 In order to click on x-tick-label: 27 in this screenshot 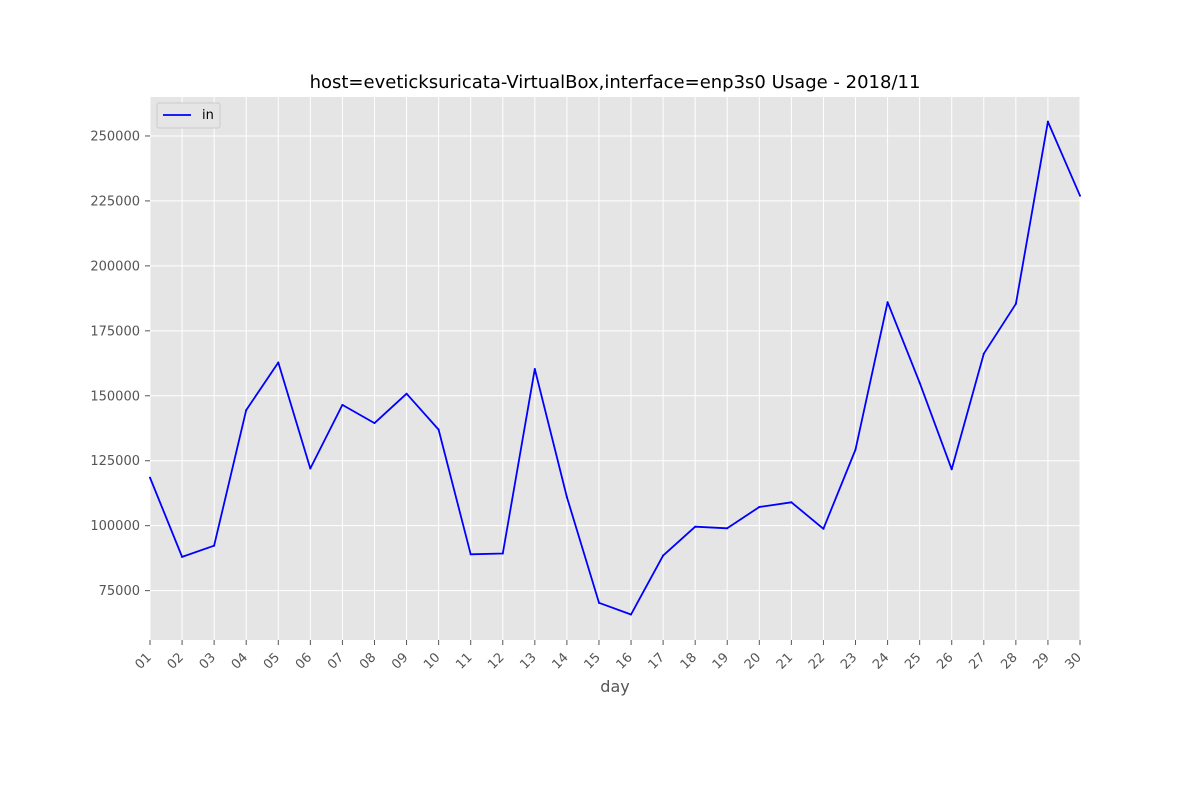, I will do `click(977, 661)`.